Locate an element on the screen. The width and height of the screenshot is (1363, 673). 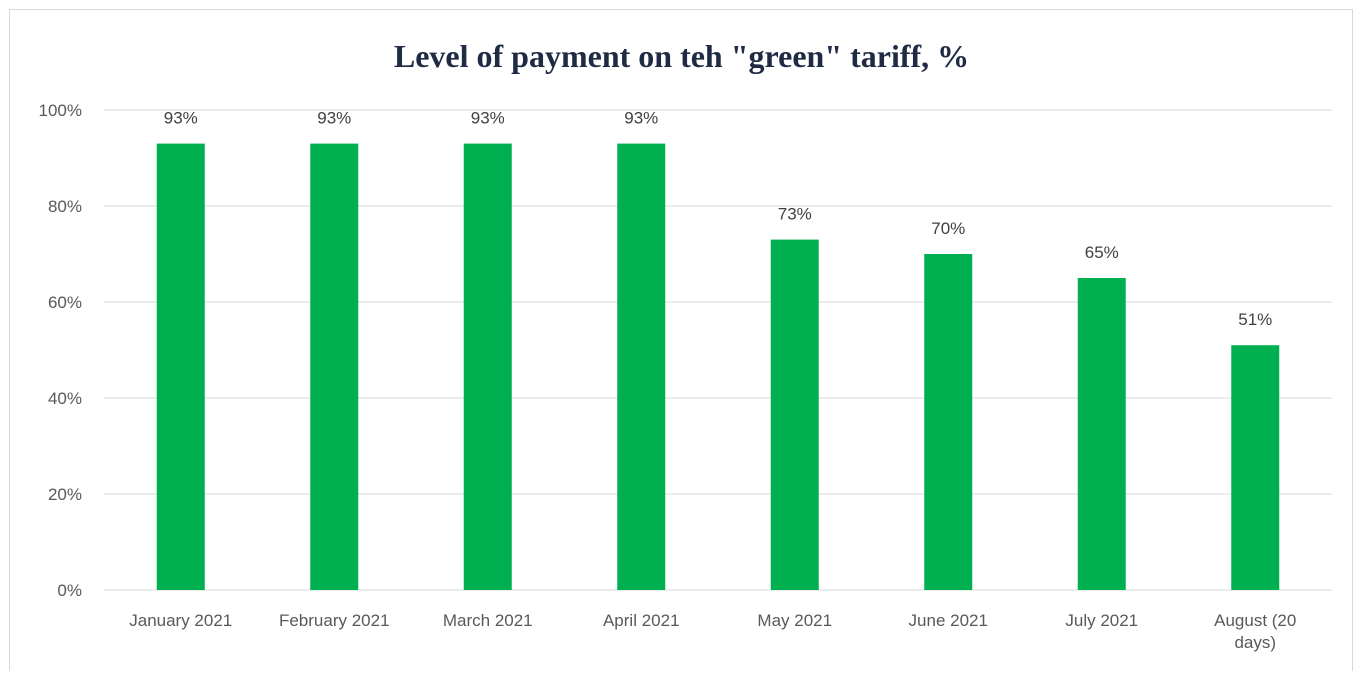
x-tick-label: January 2021 is located at coordinates (180, 620).